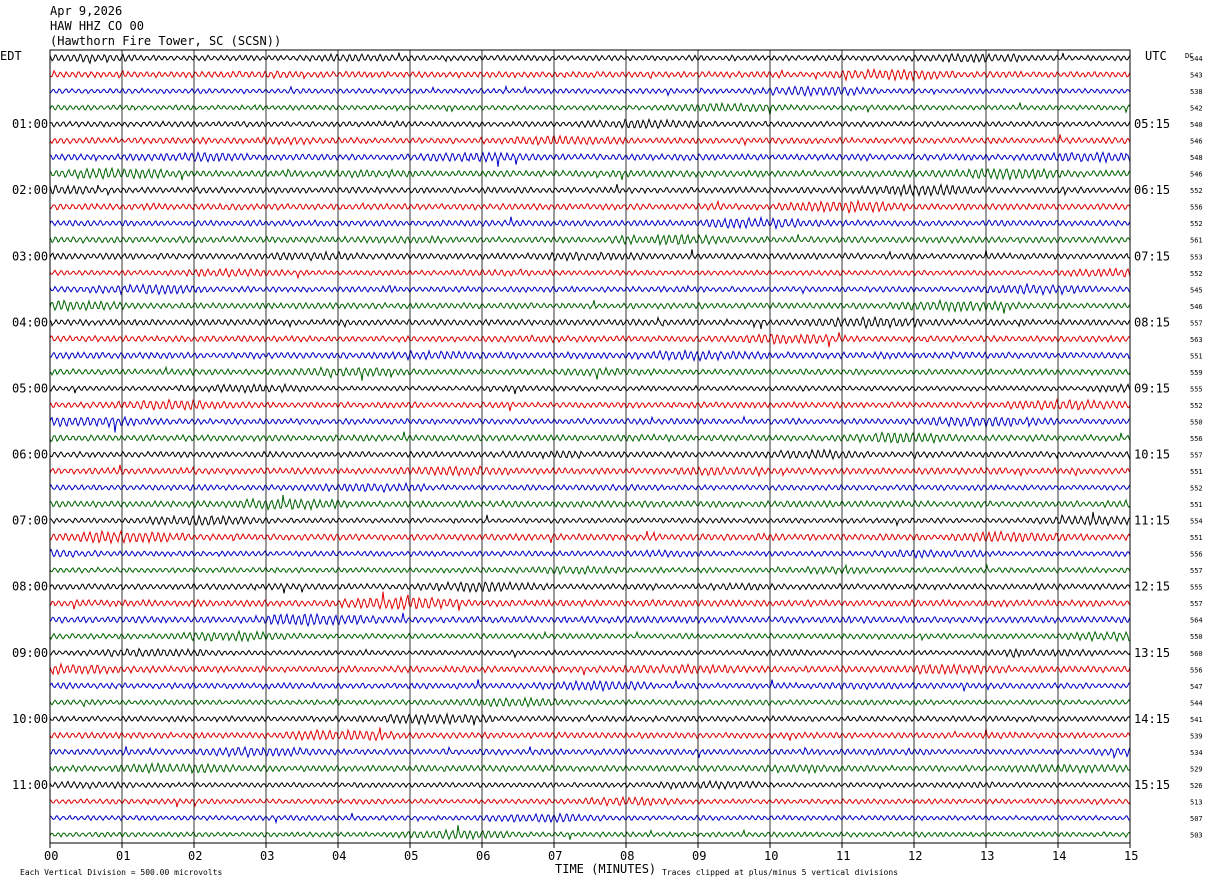 The height and width of the screenshot is (886, 1210). I want to click on station-name: (Hawthorn Fire Tower, SC (SCSN)), so click(166, 41).